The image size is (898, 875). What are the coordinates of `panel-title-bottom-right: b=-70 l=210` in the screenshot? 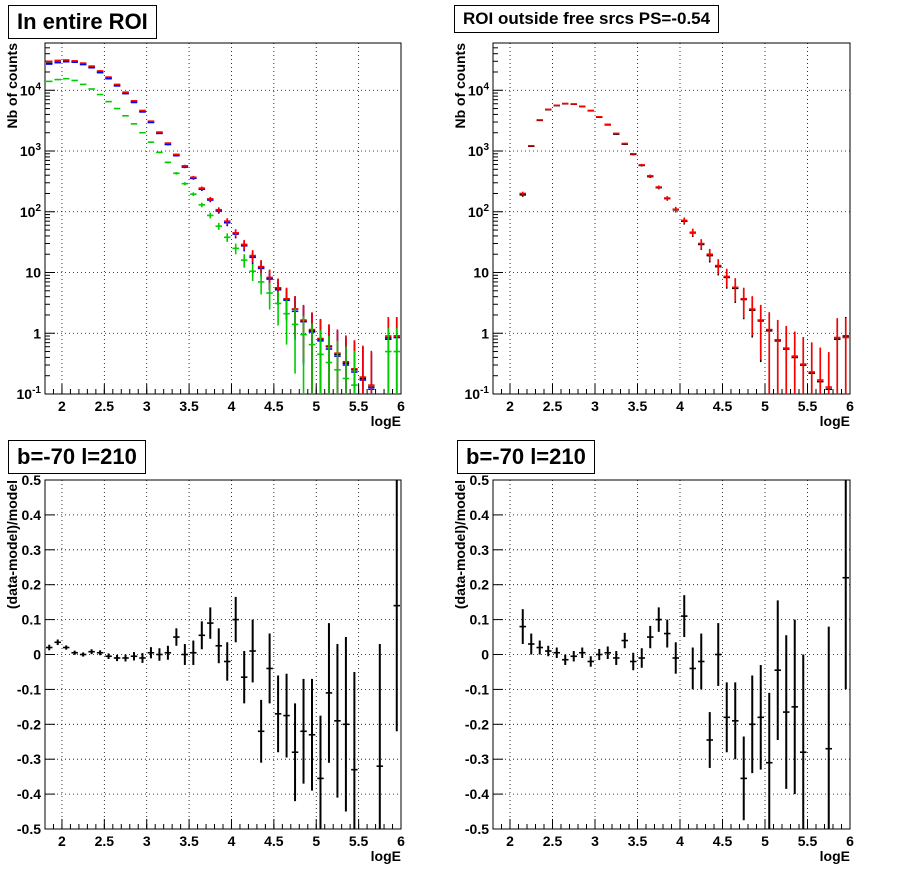 It's located at (526, 457).